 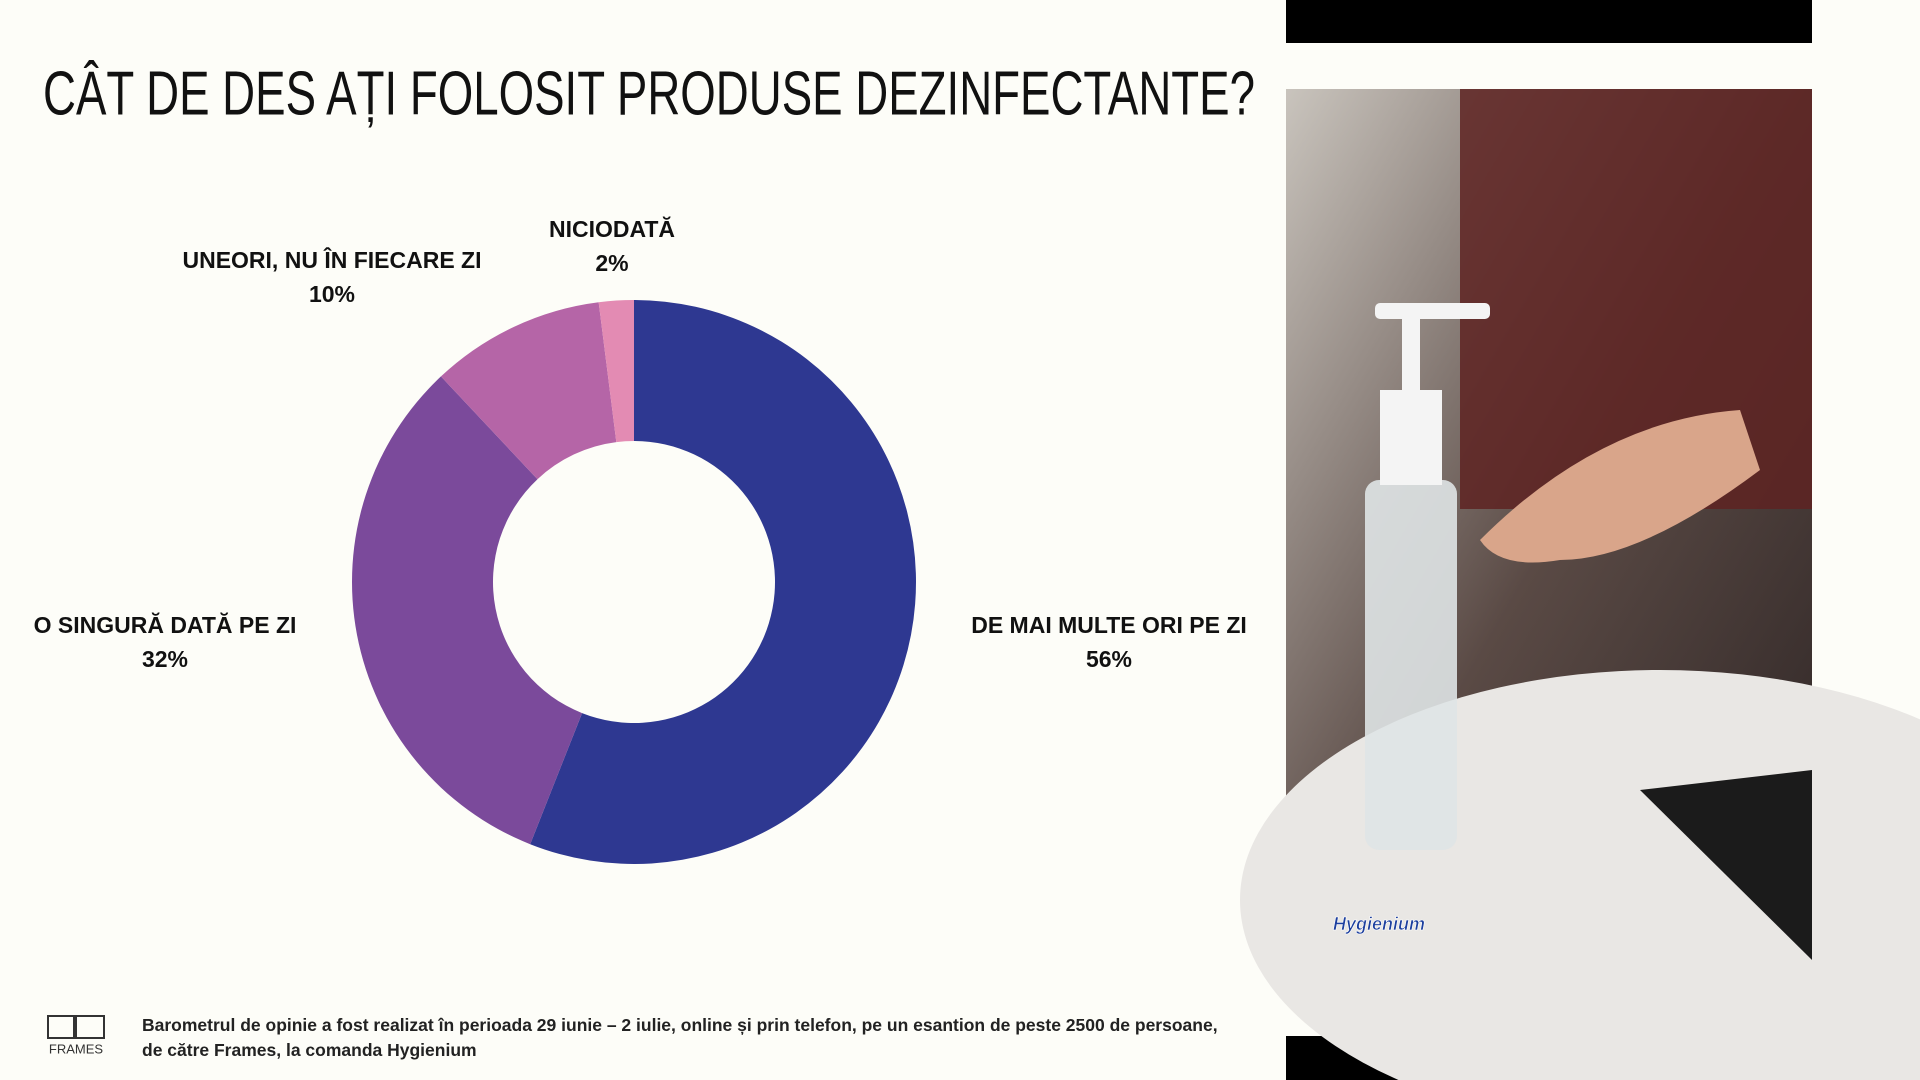 I want to click on slice-label: NICIODATĂ, so click(x=612, y=228).